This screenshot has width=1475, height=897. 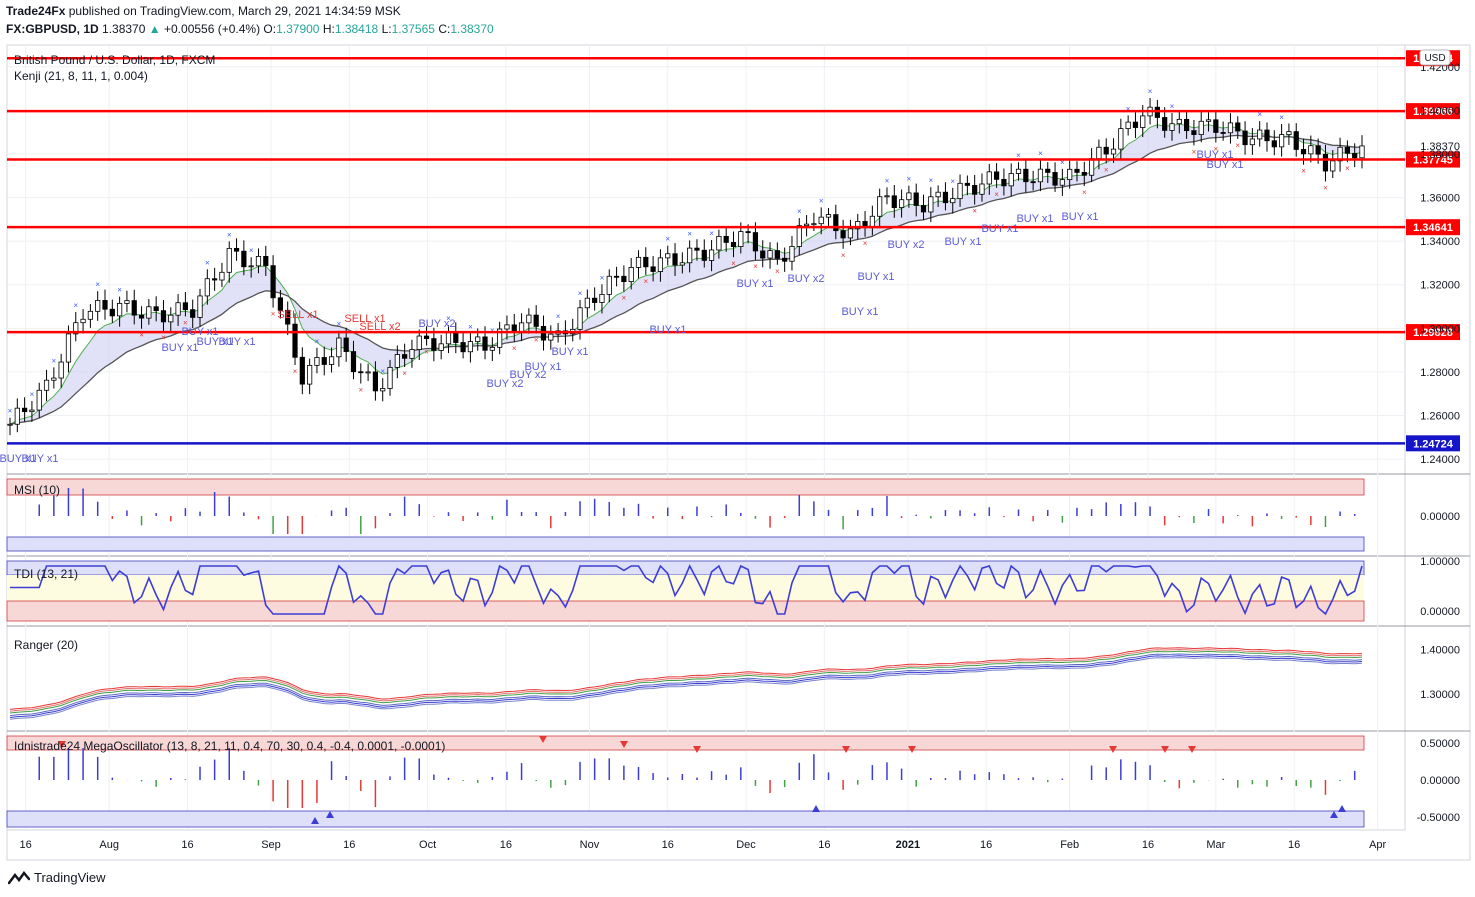 What do you see at coordinates (1433, 444) in the screenshot?
I see `level-price-label: 1.24724` at bounding box center [1433, 444].